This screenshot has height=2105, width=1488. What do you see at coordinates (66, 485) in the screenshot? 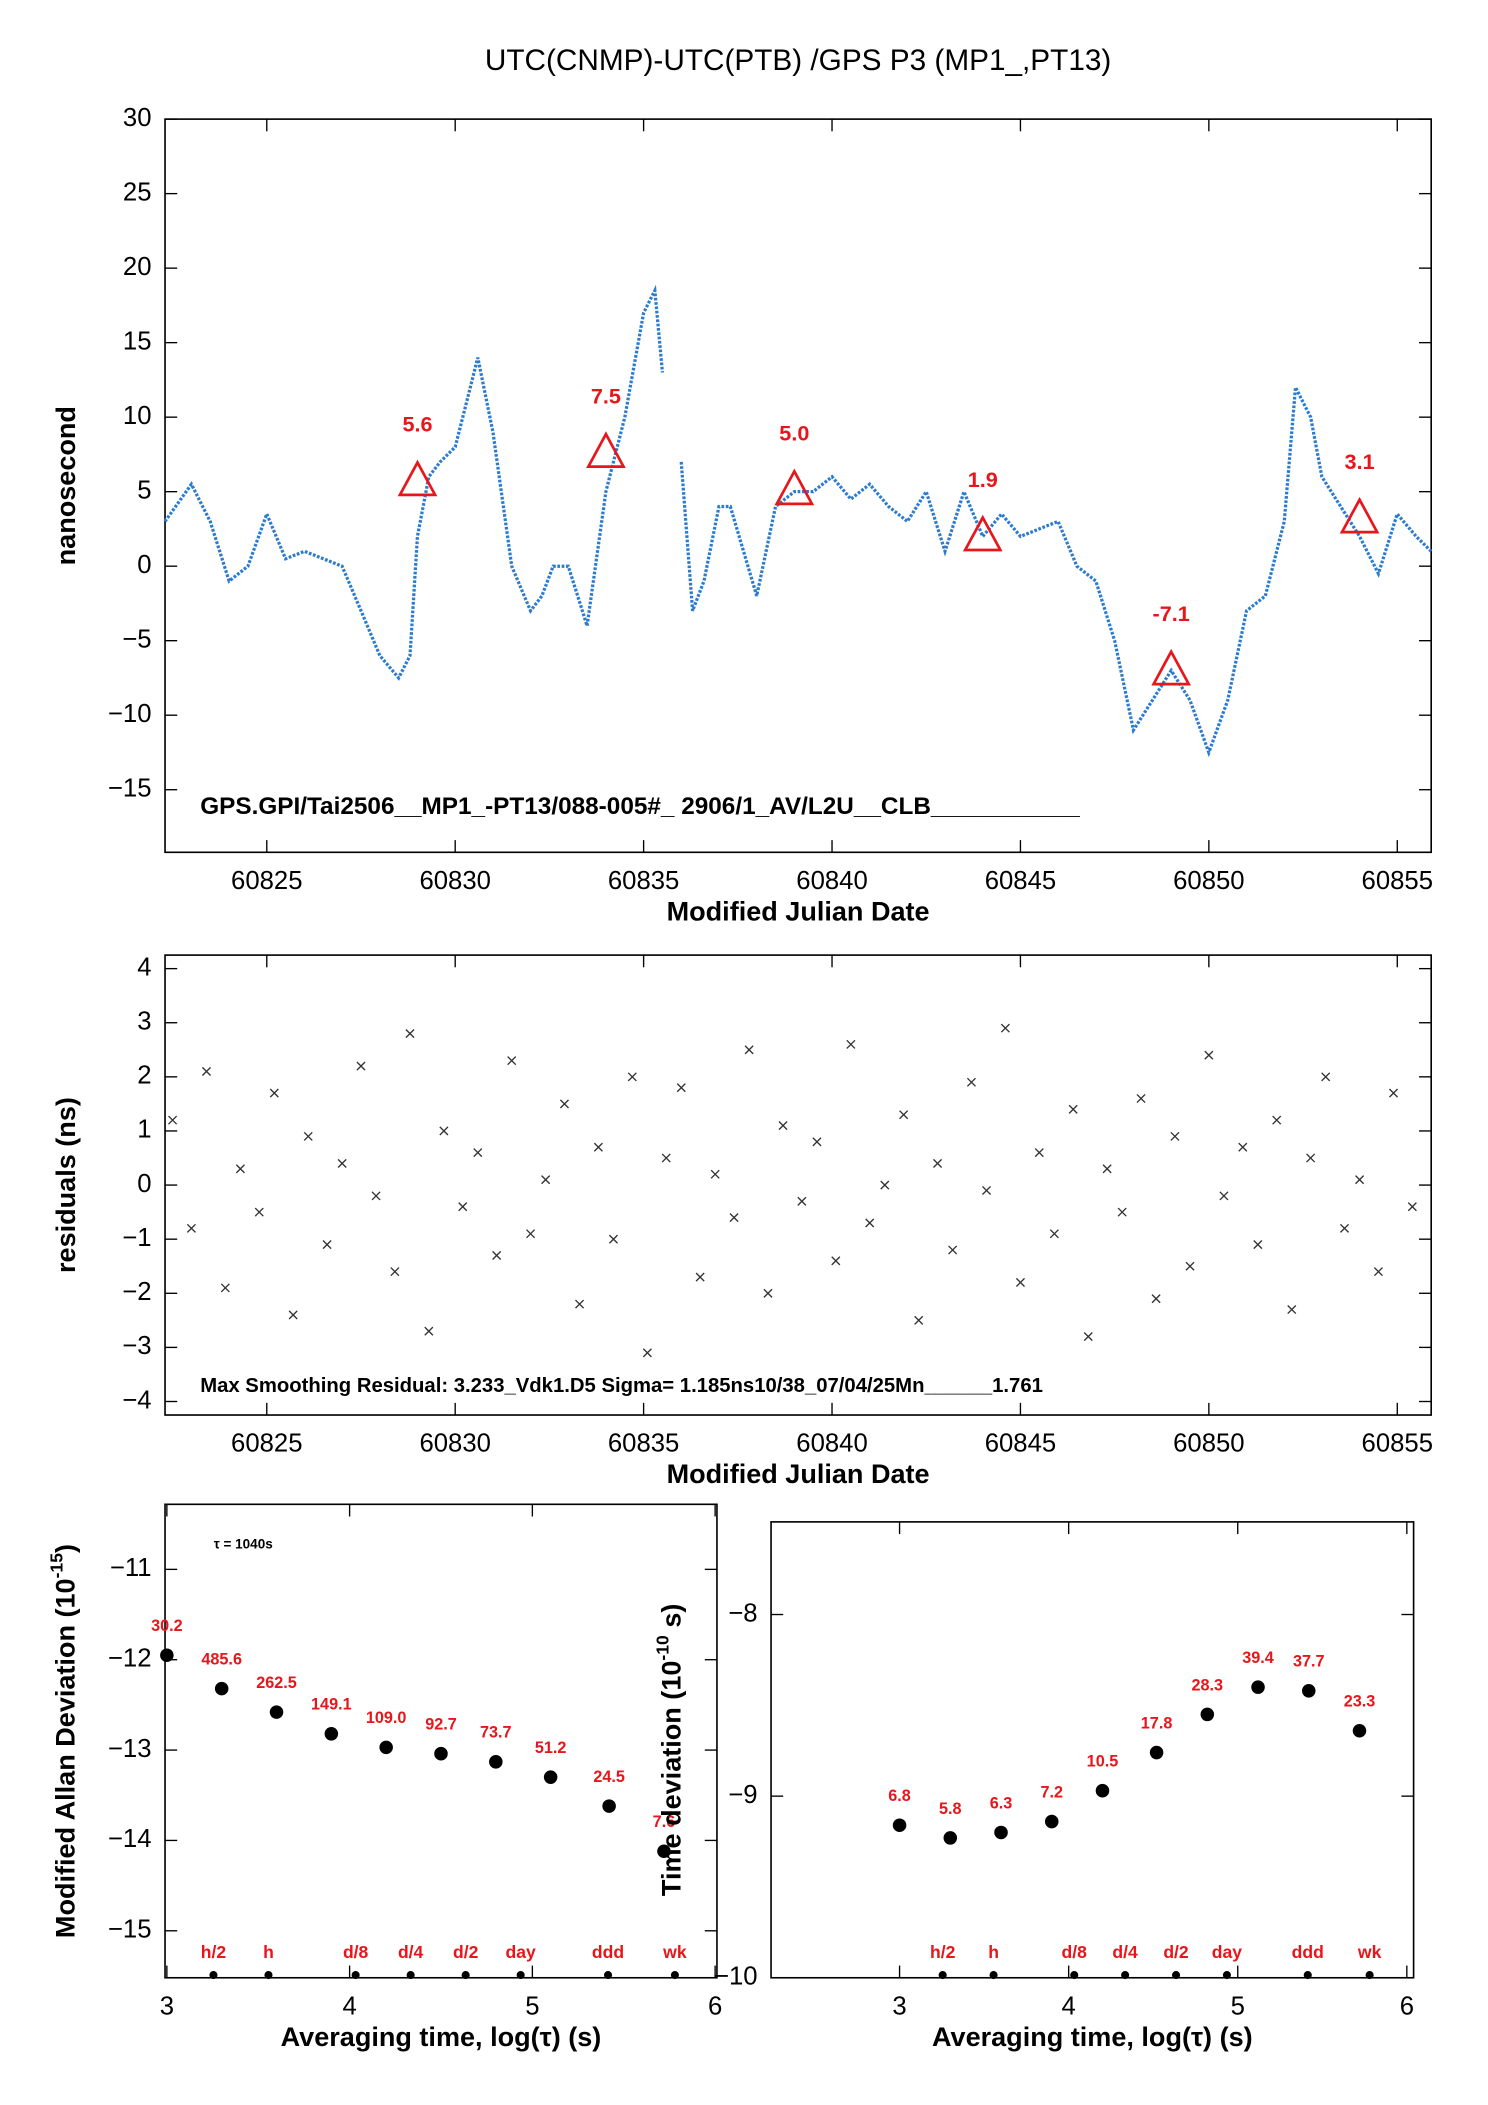
I see `y-axis-label: nanosecond` at bounding box center [66, 485].